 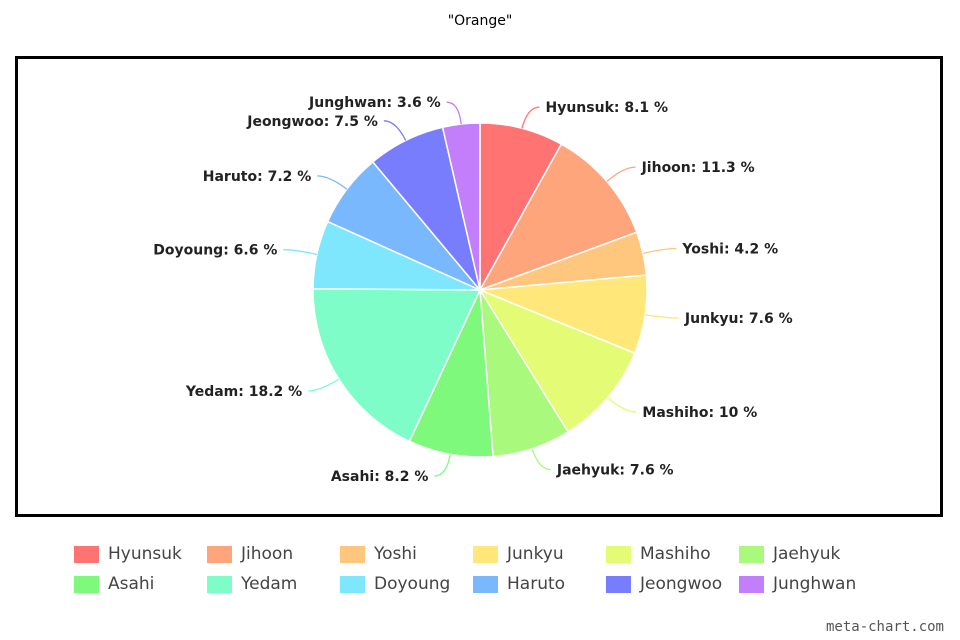 I want to click on legend-item-hyunsuk: Hyunsuk, so click(x=126, y=554).